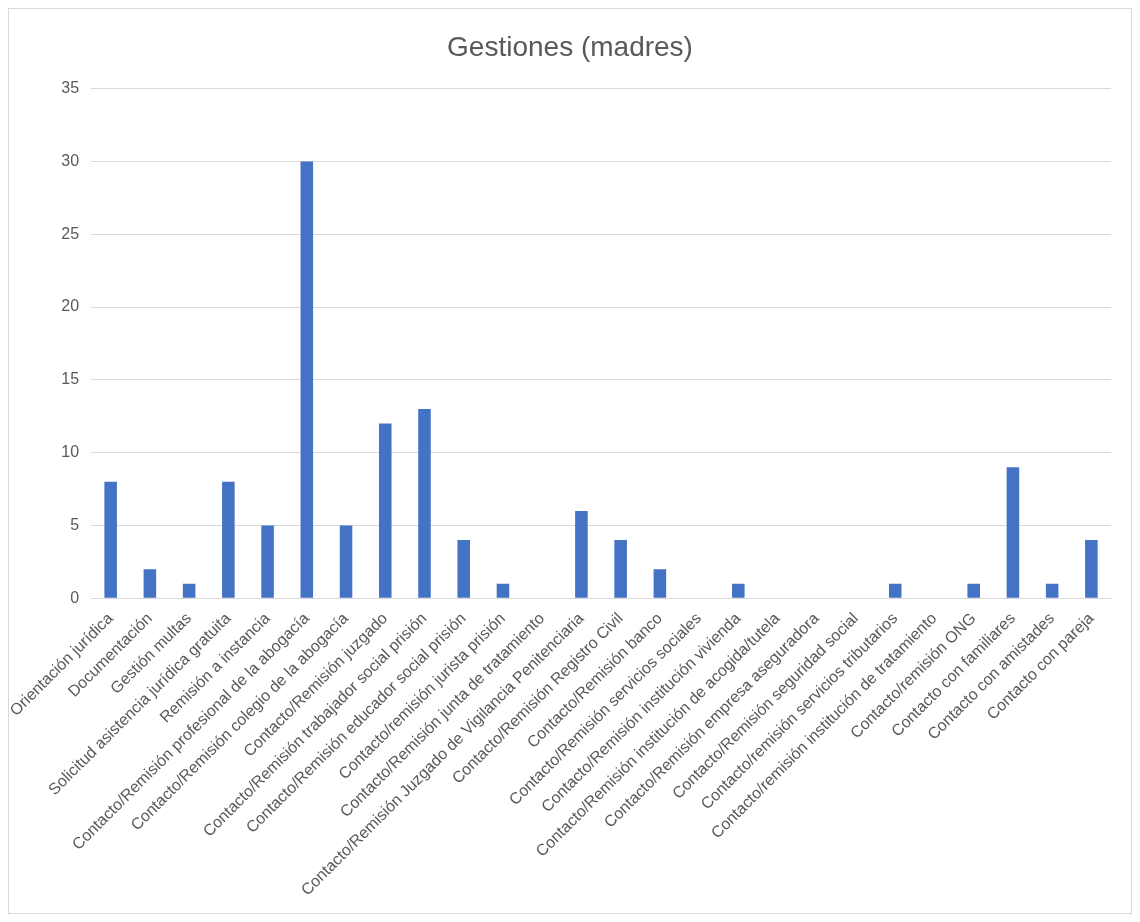 Image resolution: width=1140 pixels, height=922 pixels. What do you see at coordinates (70, 233) in the screenshot?
I see `y-tick-label: 25` at bounding box center [70, 233].